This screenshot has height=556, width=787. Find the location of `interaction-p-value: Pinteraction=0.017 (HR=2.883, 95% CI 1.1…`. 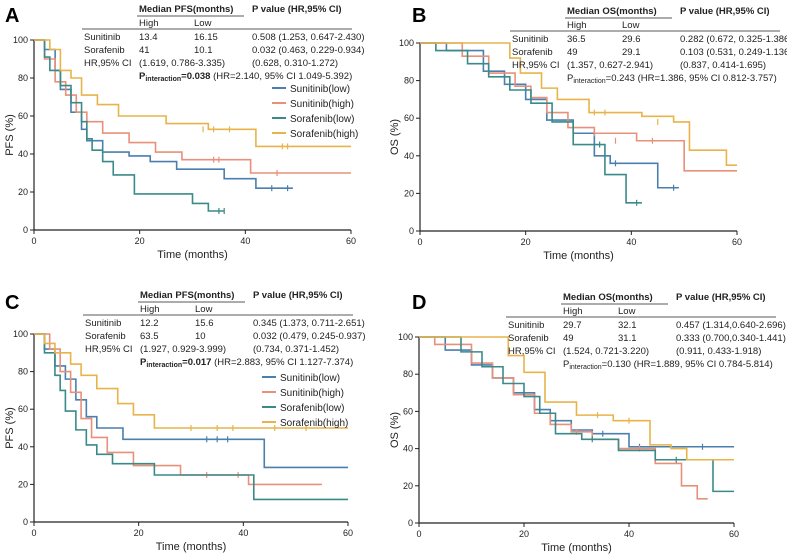

interaction-p-value: Pinteraction=0.017 (HR=2.883, 95% CI 1.1… is located at coordinates (246, 363).